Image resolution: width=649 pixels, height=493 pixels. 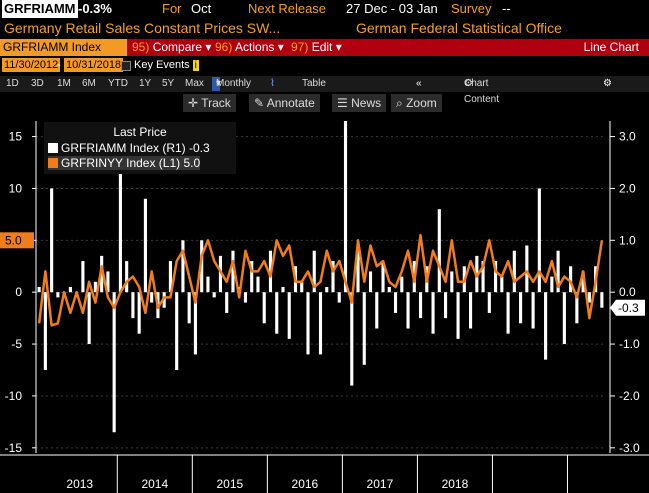 I want to click on data-source: German Federal Statistical Office, so click(x=459, y=28).